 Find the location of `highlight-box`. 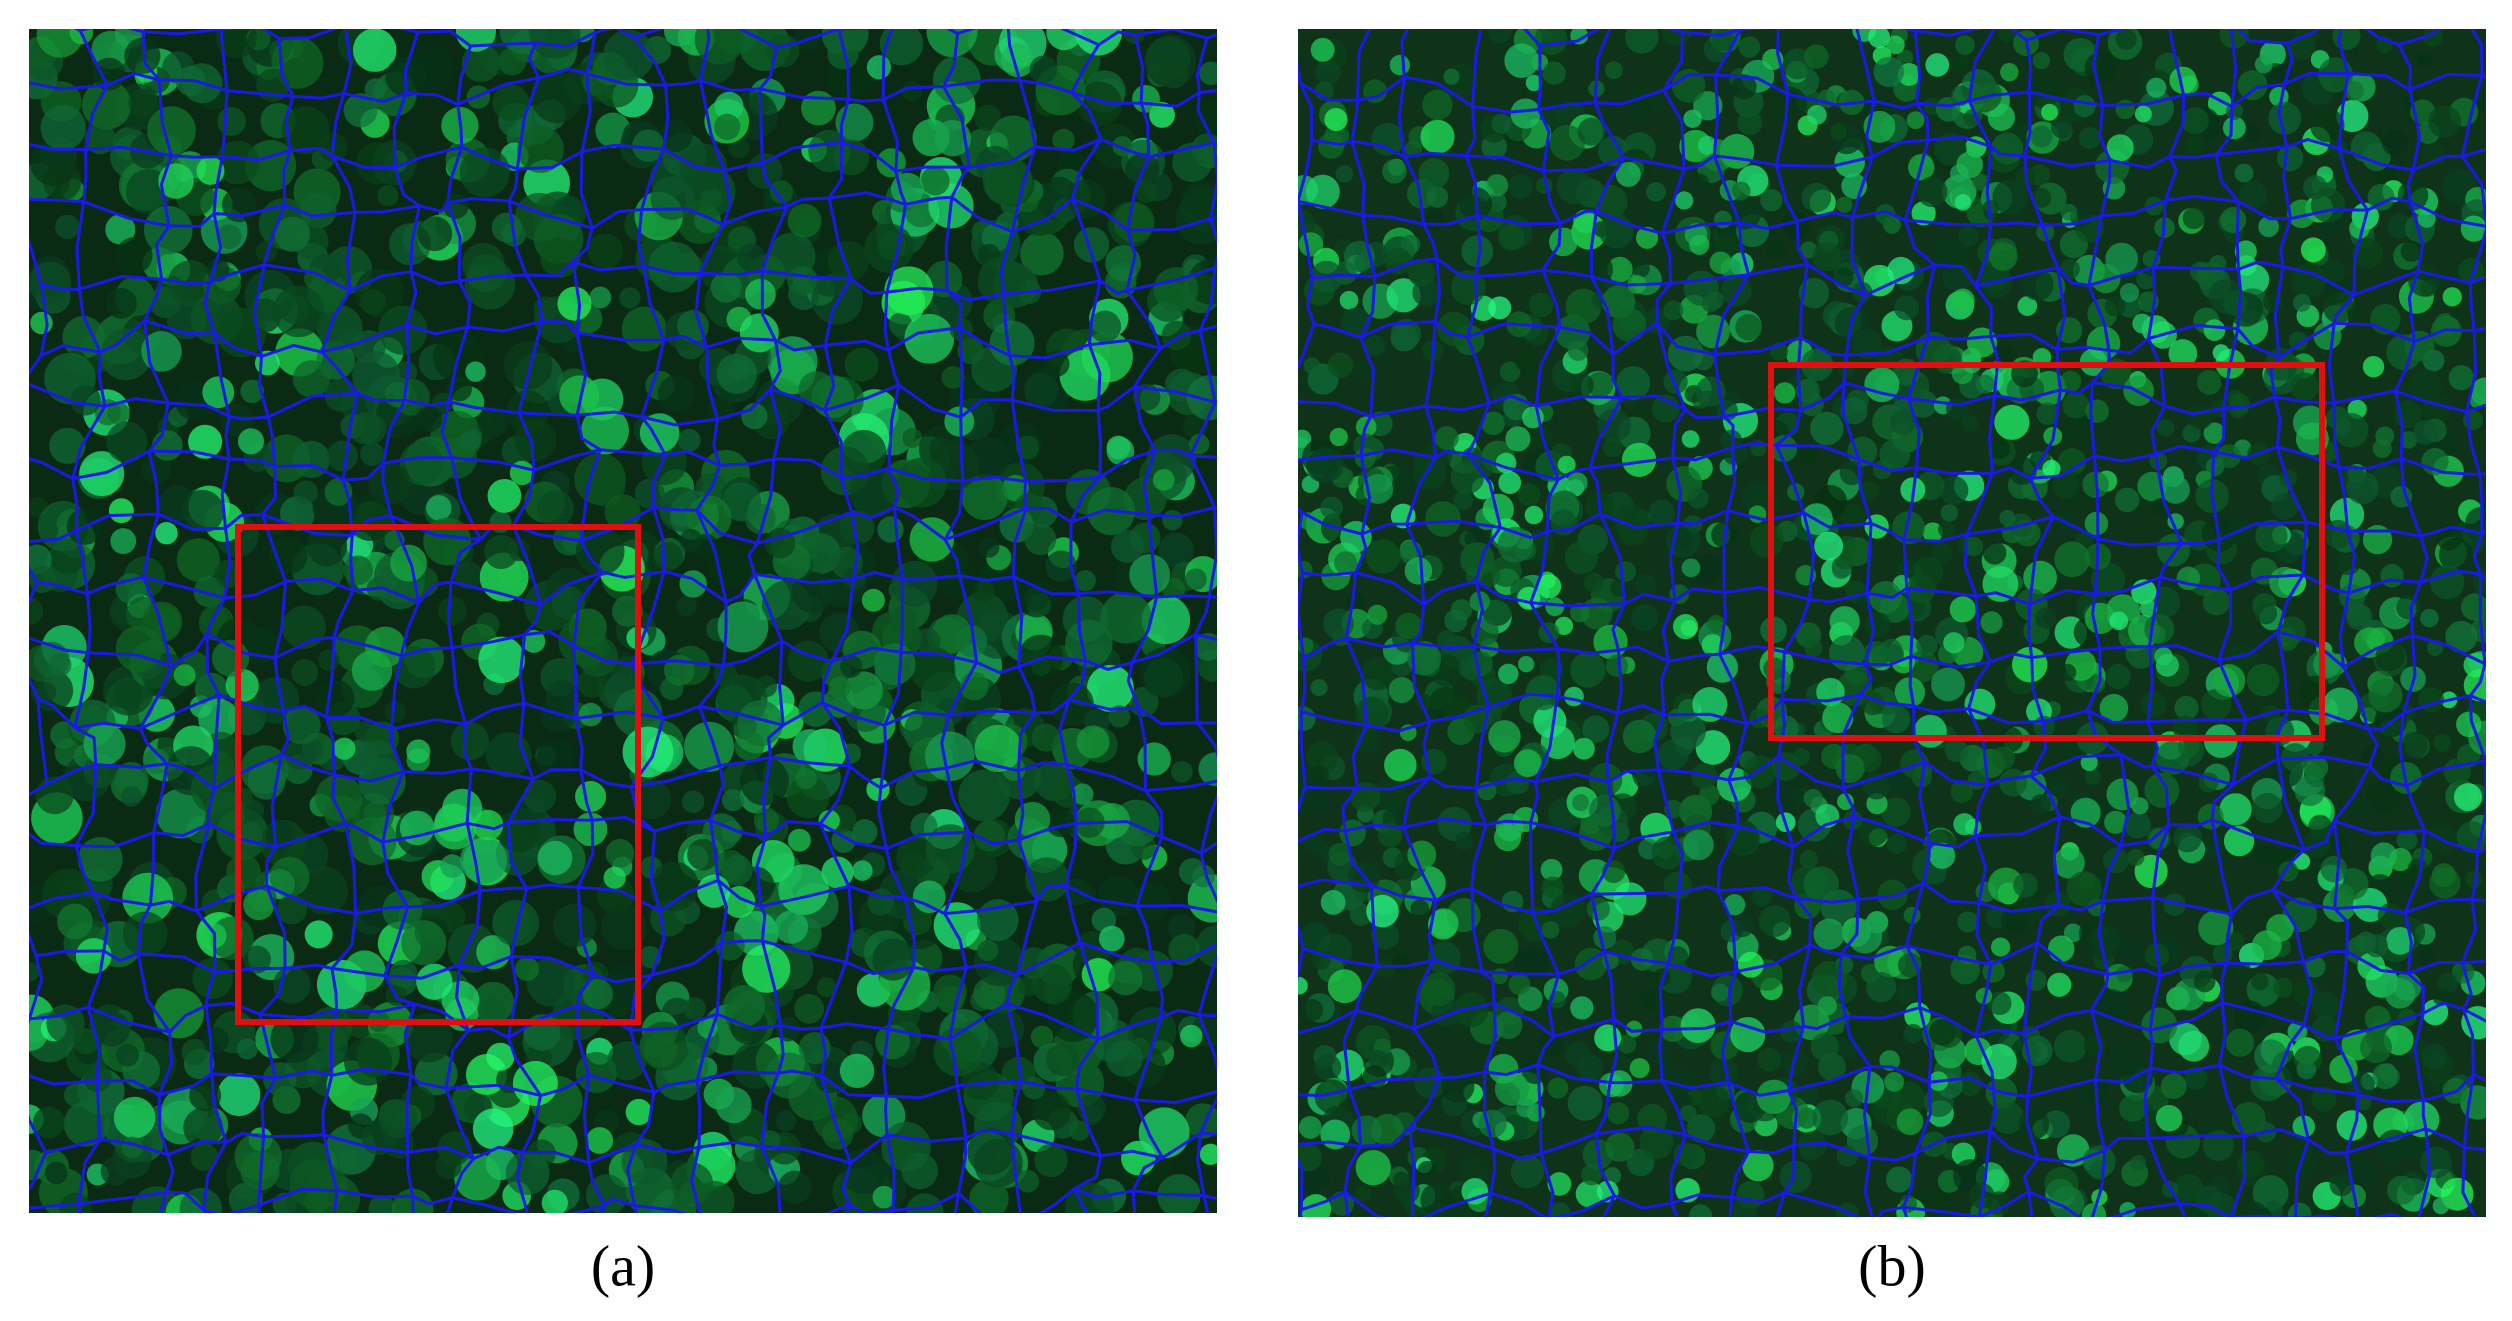

highlight-box is located at coordinates (438, 774).